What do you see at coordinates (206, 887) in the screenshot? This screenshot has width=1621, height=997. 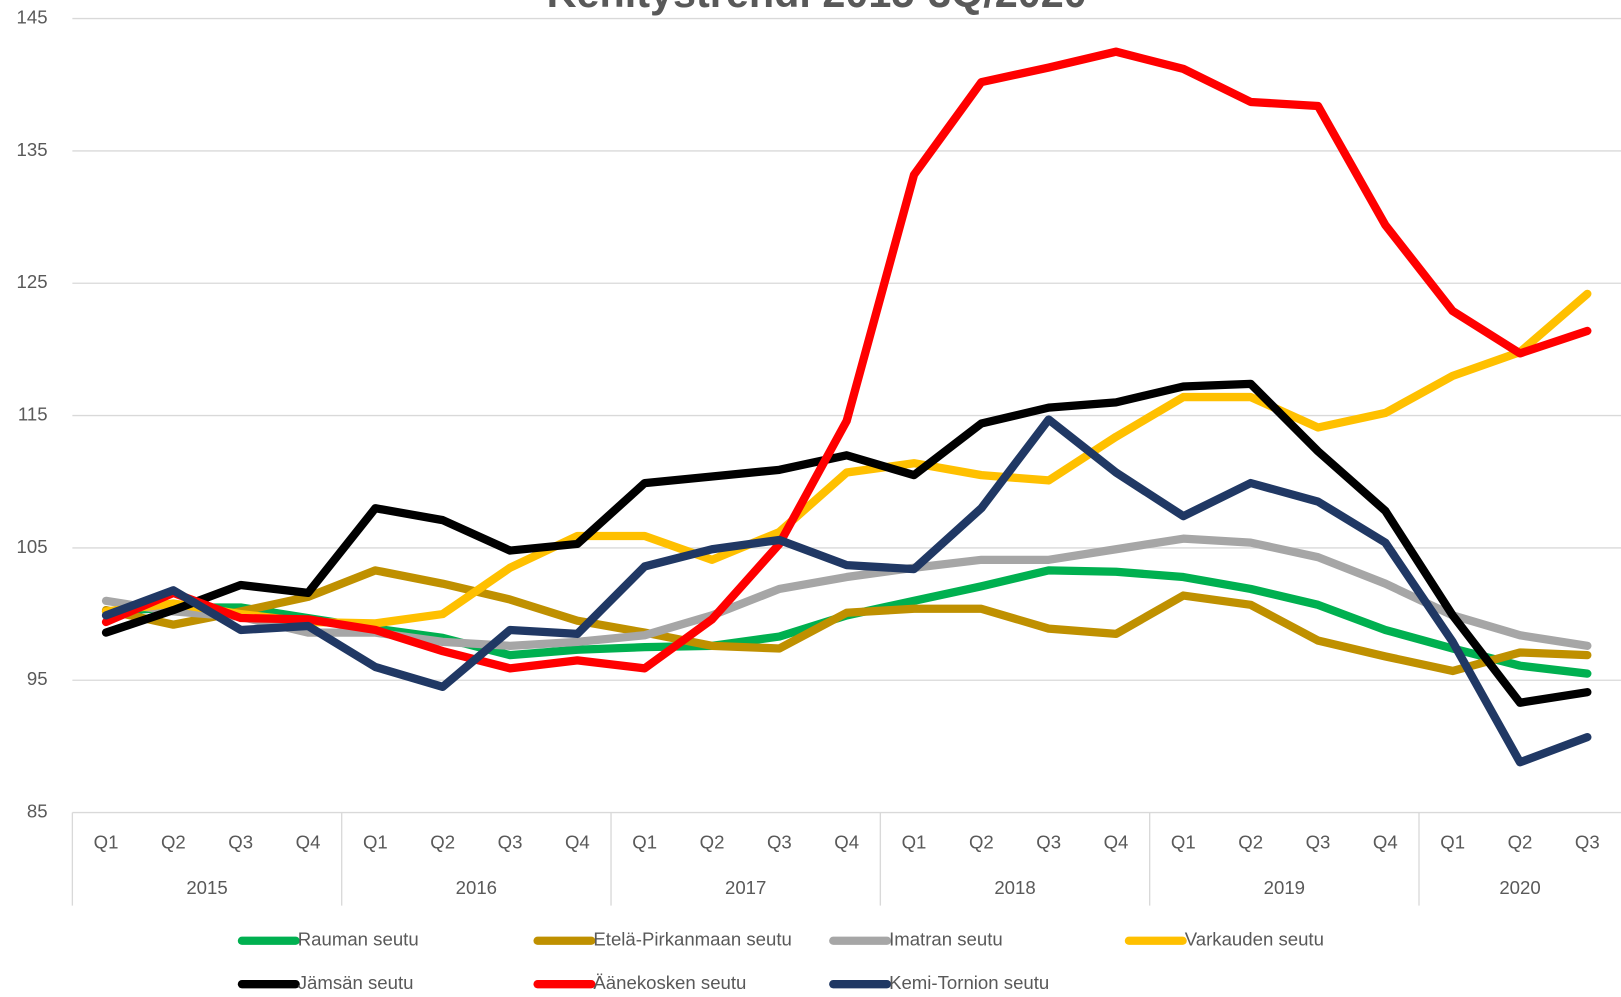 I see `x-group-label: 2015` at bounding box center [206, 887].